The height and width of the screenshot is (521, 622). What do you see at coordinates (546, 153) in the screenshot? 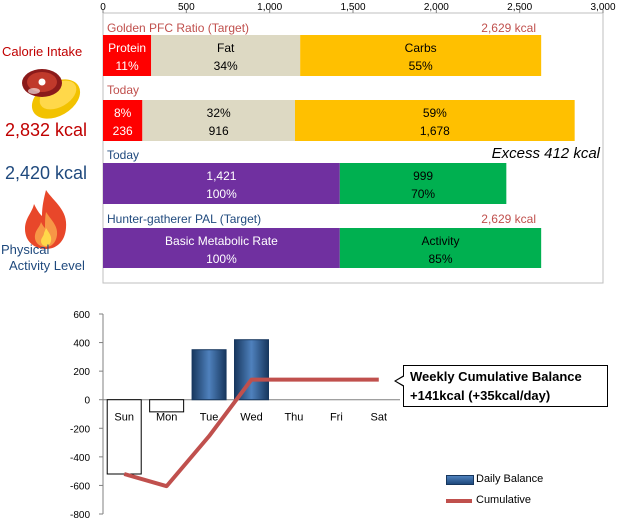
I see `excess-annotation: Excess 412 kcal` at bounding box center [546, 153].